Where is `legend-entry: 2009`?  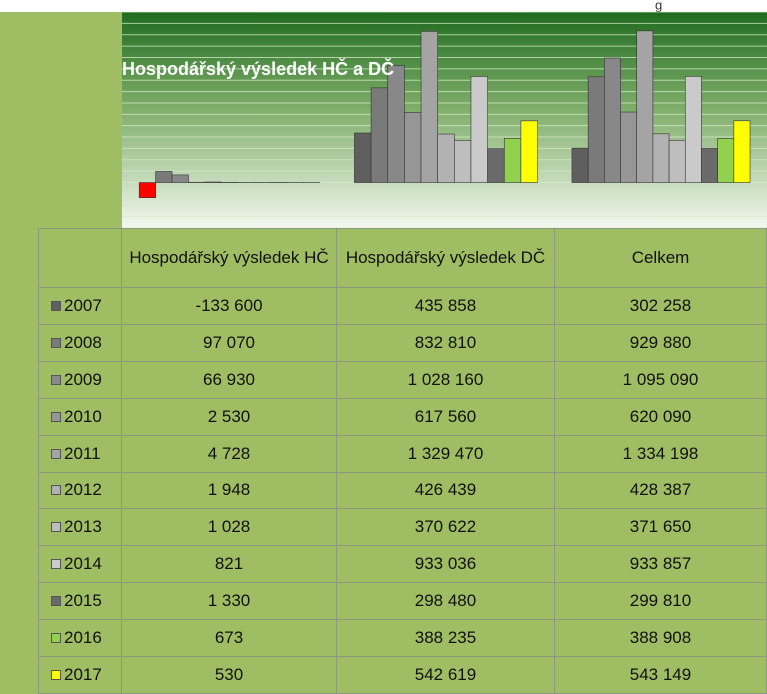
legend-entry: 2009 is located at coordinates (80, 380).